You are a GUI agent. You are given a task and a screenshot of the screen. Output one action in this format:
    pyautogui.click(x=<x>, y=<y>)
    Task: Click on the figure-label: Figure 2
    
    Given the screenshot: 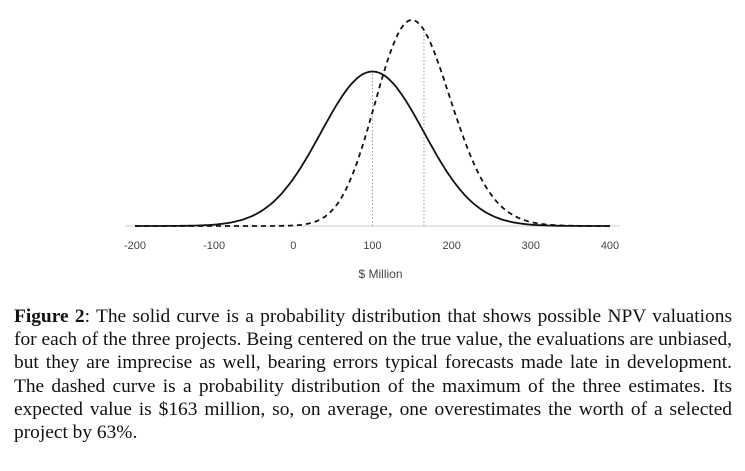 What is the action you would take?
    pyautogui.click(x=49, y=316)
    